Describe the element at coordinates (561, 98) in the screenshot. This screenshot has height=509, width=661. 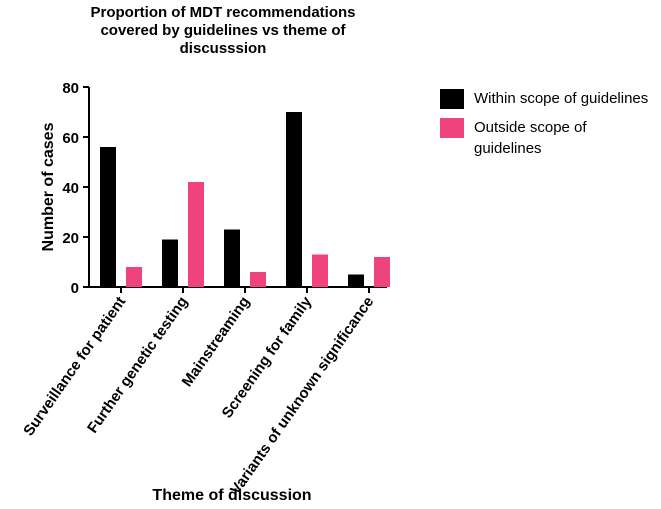
I see `legend-label-within: Within scope of guidelines` at that location.